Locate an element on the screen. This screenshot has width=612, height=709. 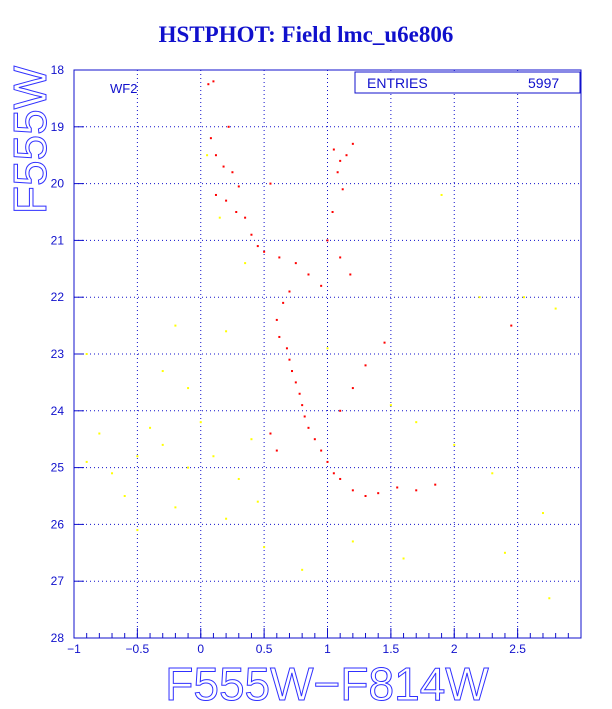
y-tick-label: 20 is located at coordinates (58, 184).